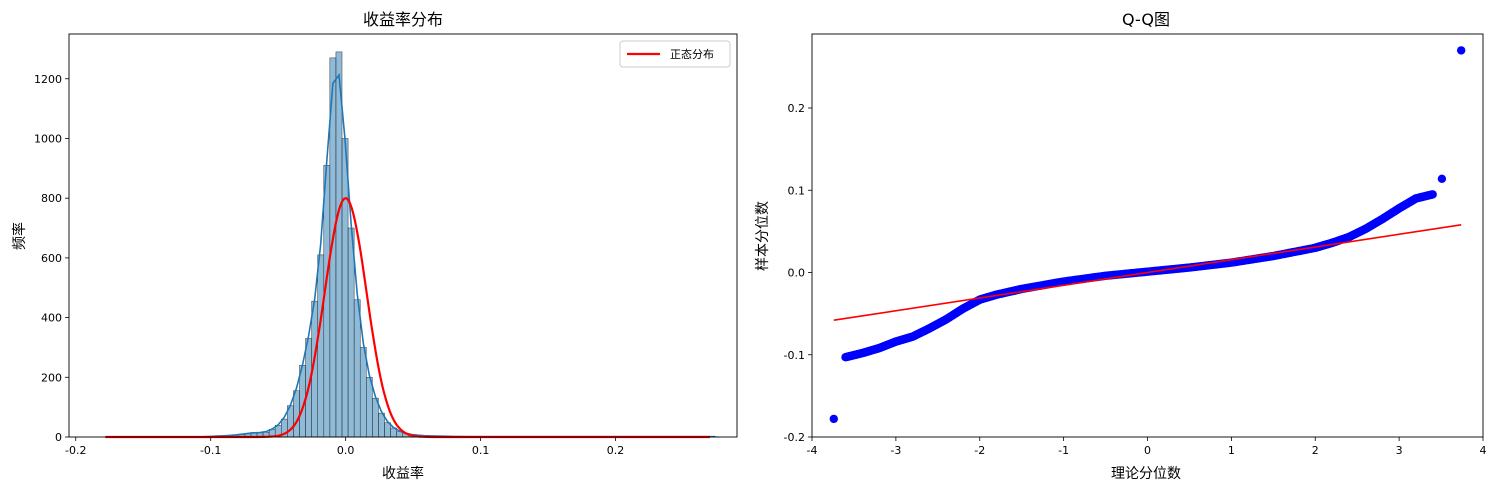  Describe the element at coordinates (1147, 450) in the screenshot. I see `x-tick-label: 0` at that location.